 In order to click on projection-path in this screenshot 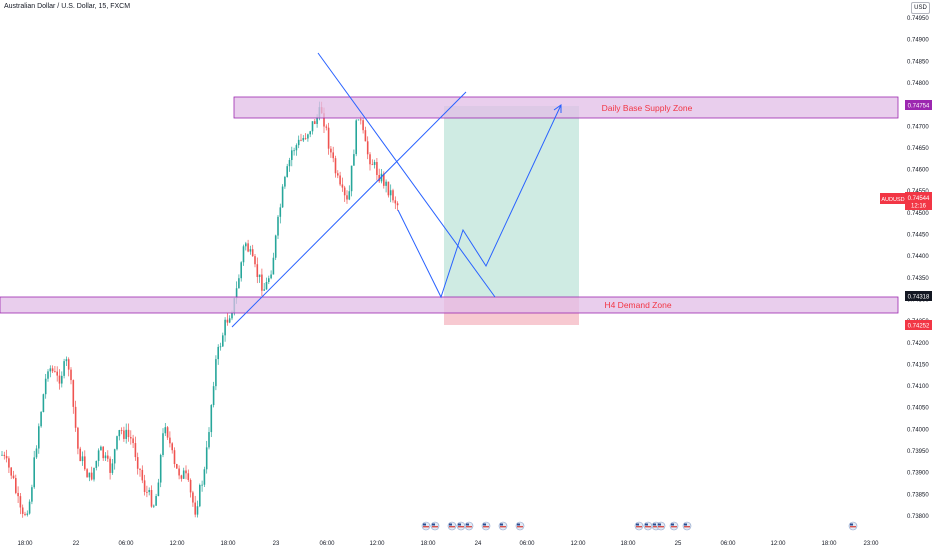, I will do `click(479, 201)`.